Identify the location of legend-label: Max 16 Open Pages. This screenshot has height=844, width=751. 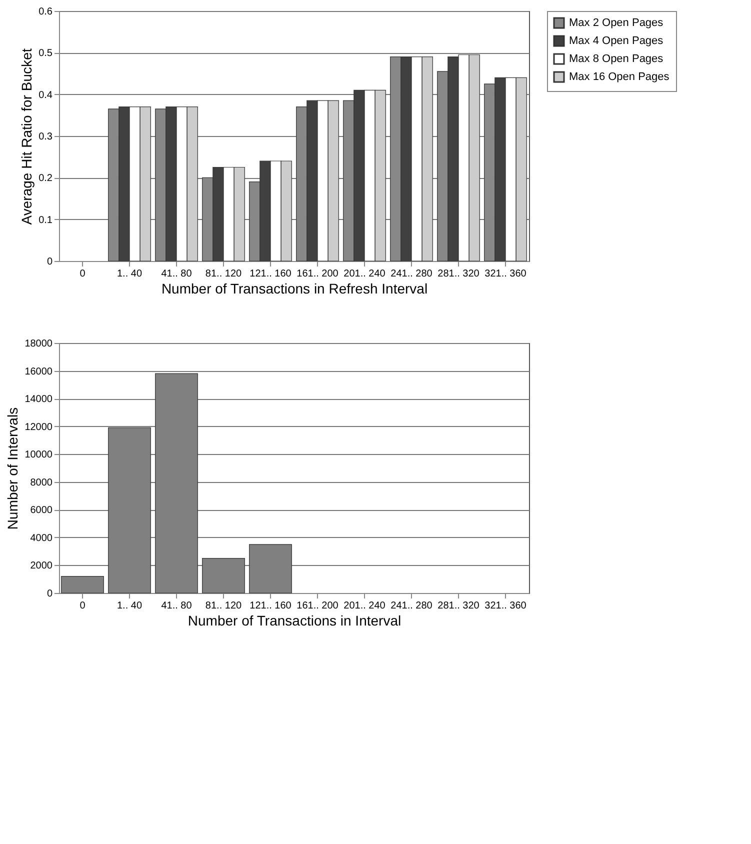
(619, 77).